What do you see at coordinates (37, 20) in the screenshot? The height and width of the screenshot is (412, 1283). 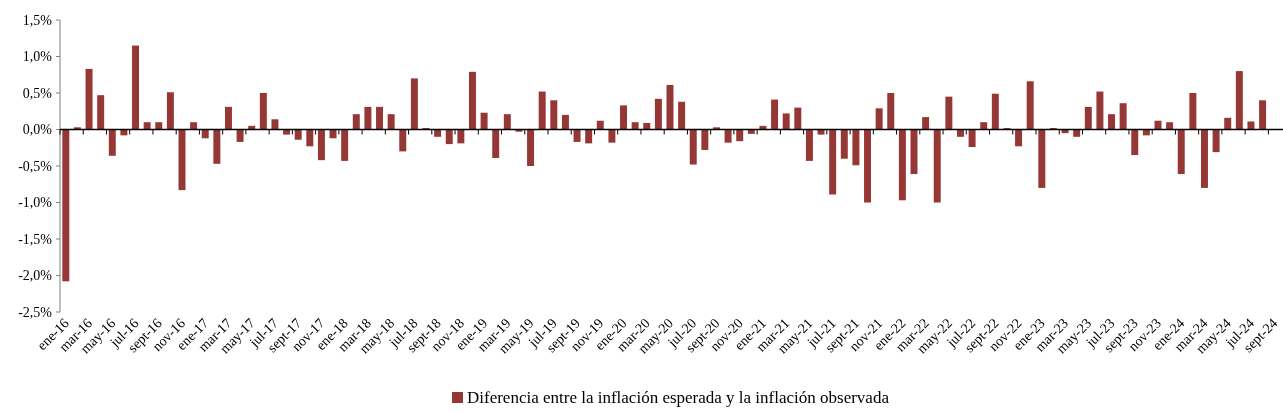 I see `y-tick-label: 1,5%` at bounding box center [37, 20].